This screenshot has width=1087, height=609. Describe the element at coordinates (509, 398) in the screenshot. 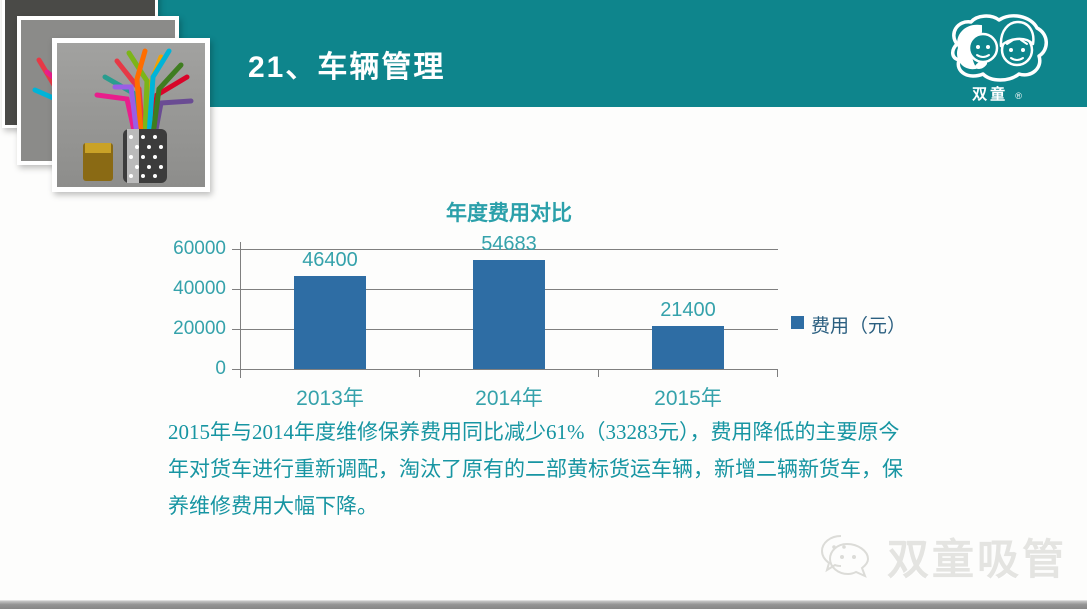

I see `x-category-label: 2014年` at that location.